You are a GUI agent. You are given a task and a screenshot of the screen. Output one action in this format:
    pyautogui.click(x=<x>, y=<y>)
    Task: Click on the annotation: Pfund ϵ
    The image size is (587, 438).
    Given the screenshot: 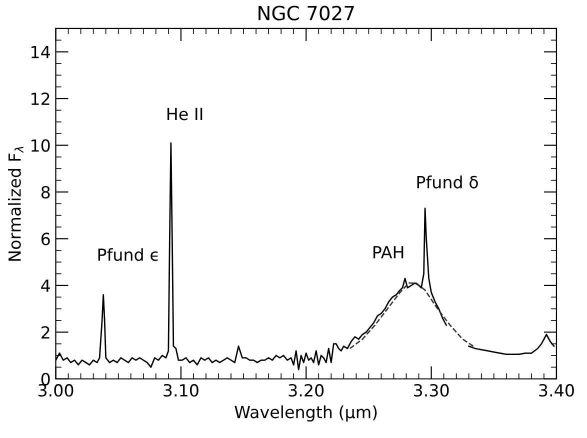 What is the action you would take?
    pyautogui.click(x=128, y=254)
    